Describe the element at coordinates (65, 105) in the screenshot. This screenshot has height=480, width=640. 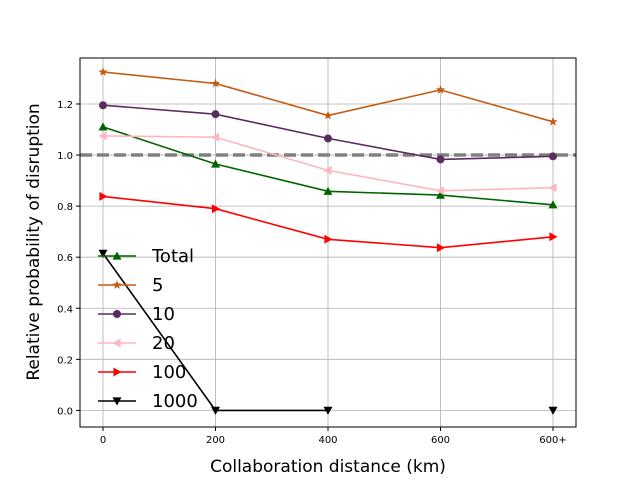
I see `y-tick-label: 1.2` at that location.